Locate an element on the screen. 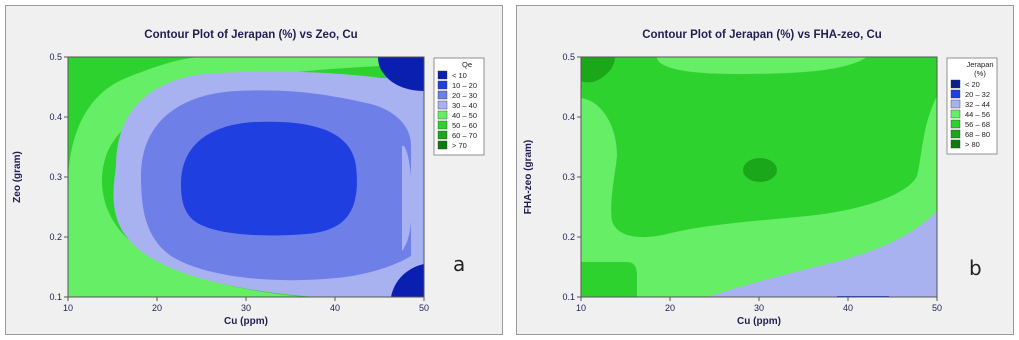 The image size is (1019, 340). legend-title: Qe is located at coordinates (467, 64).